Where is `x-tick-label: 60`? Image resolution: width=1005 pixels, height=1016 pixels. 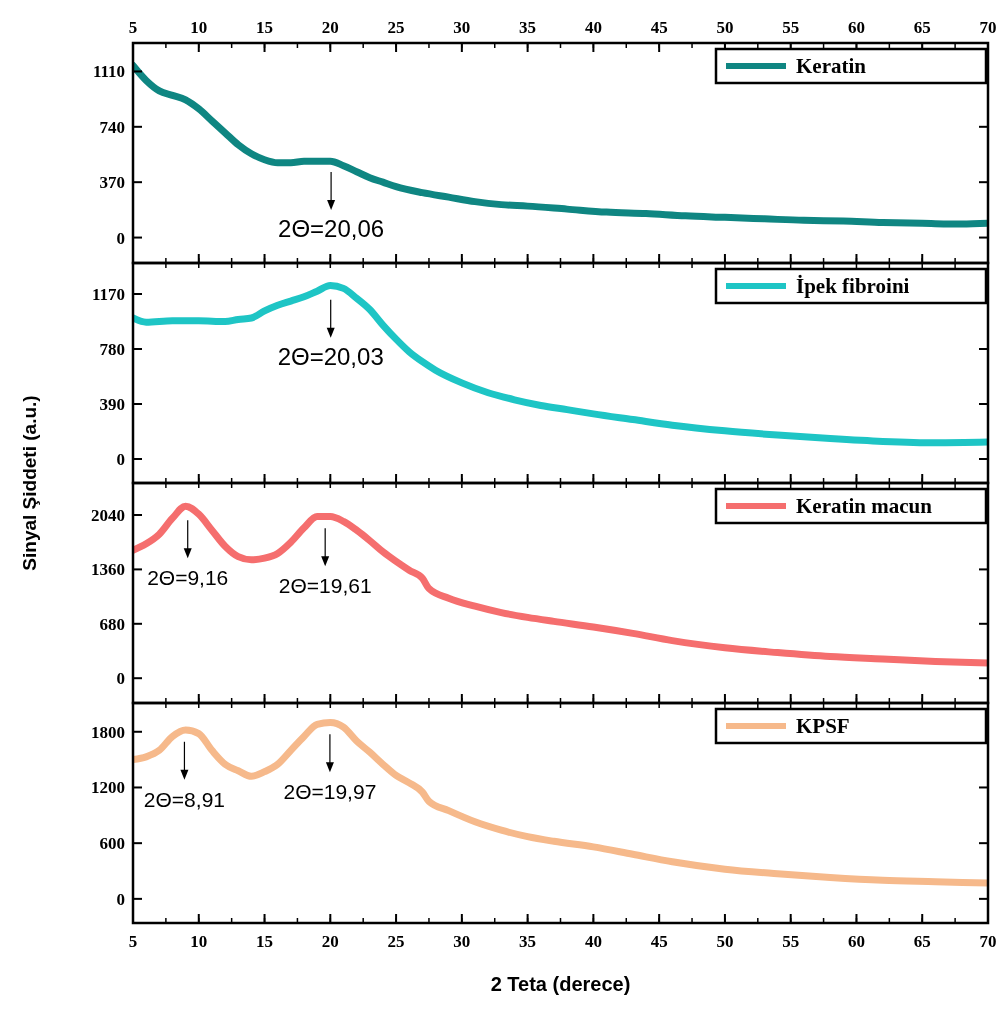
x-tick-label: 60 is located at coordinates (856, 941).